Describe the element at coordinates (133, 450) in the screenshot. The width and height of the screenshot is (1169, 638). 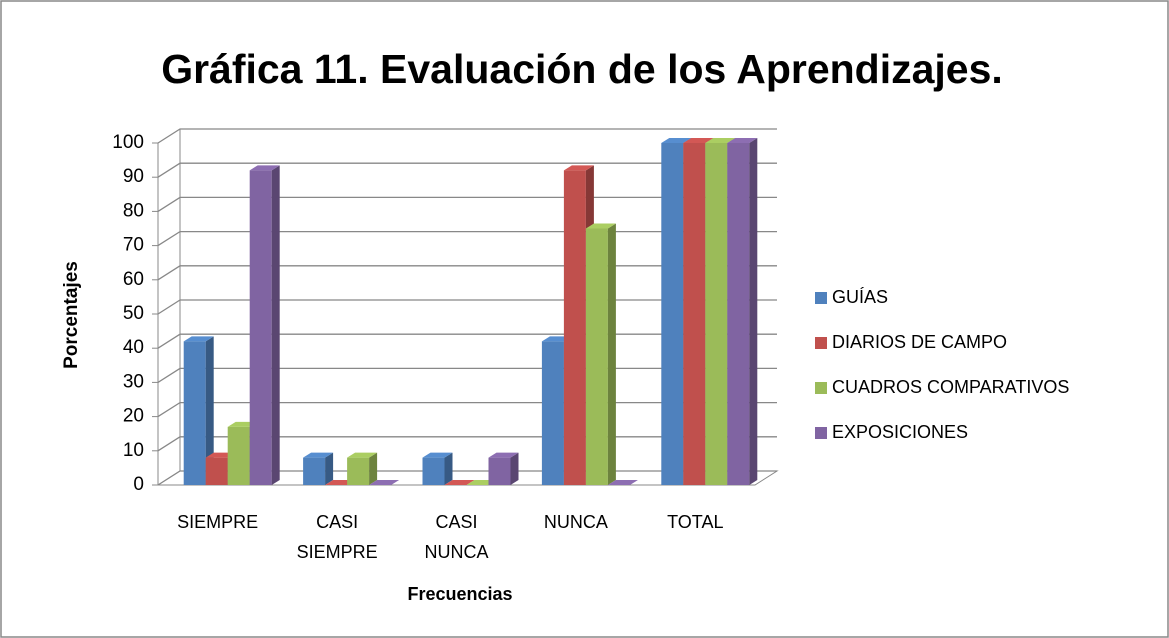
I see `y-tick-label: 10` at that location.